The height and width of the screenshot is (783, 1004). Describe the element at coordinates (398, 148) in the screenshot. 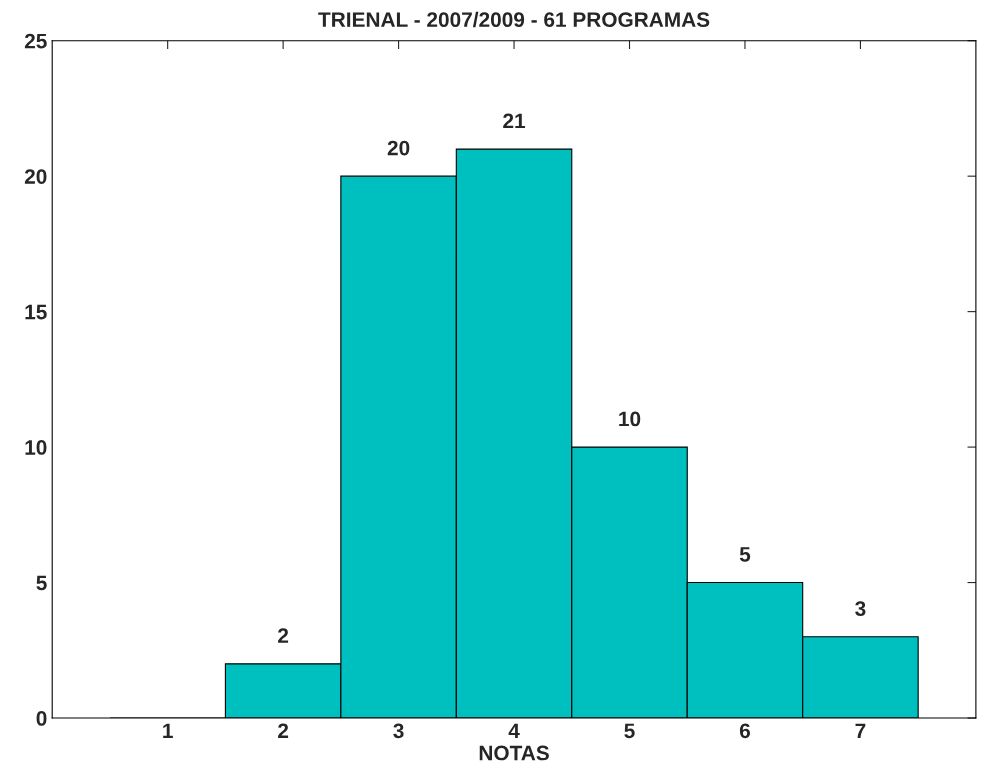

I see `data-label: 20` at that location.